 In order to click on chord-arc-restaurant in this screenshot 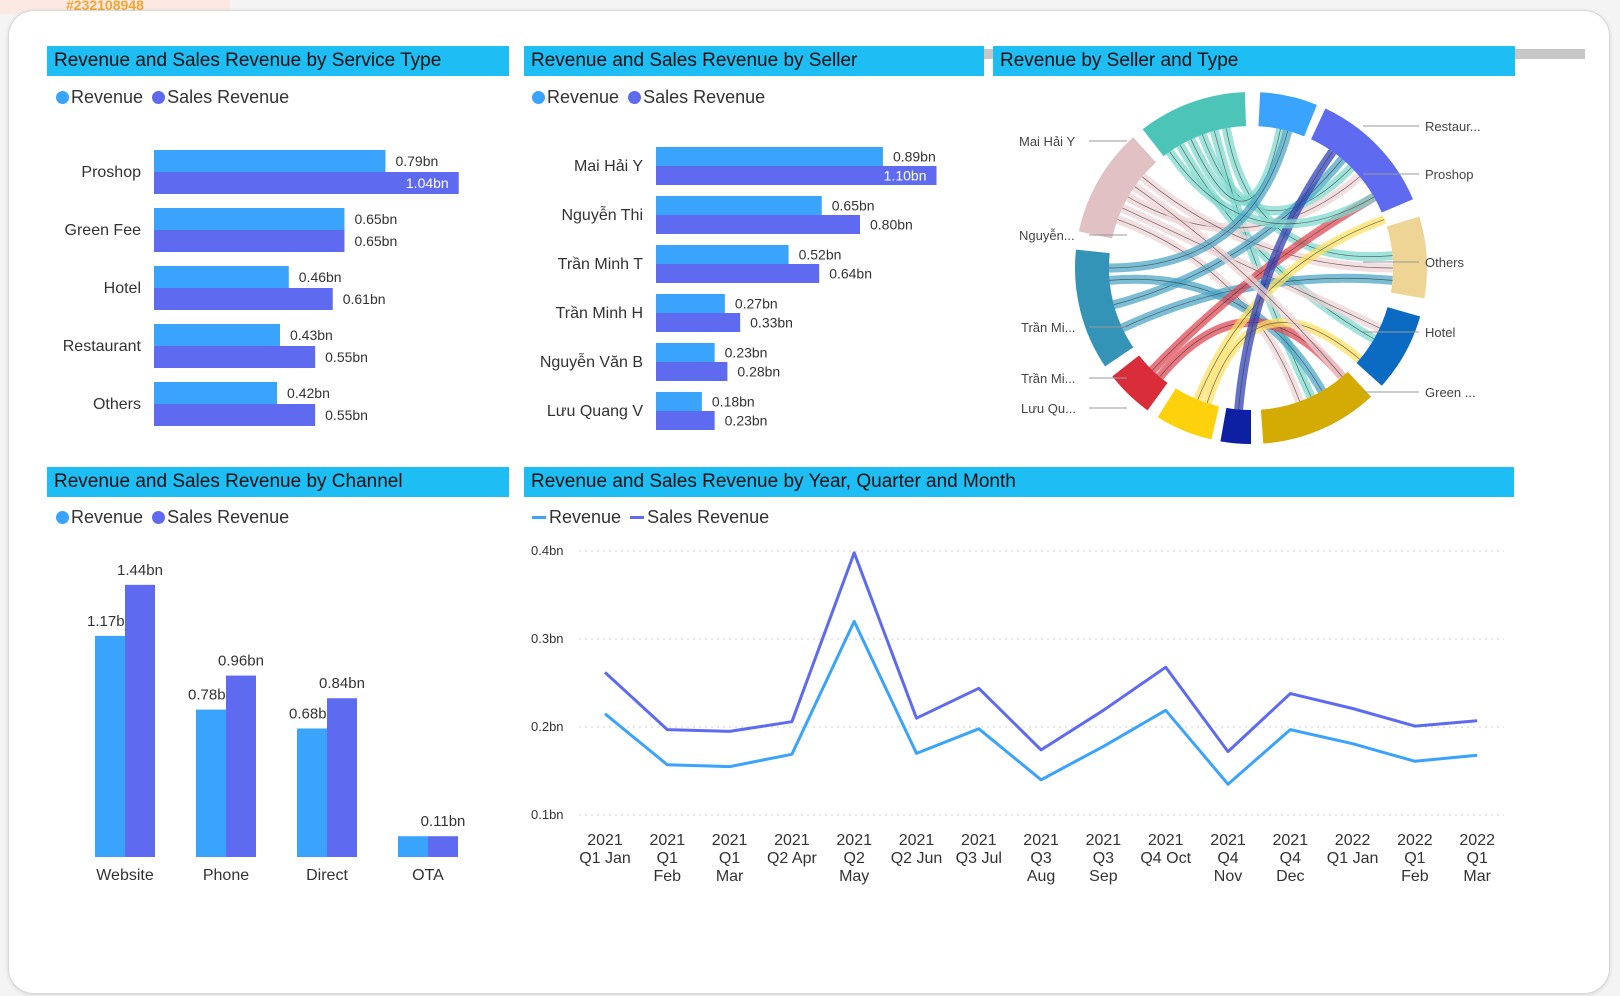, I will do `click(1287, 114)`.